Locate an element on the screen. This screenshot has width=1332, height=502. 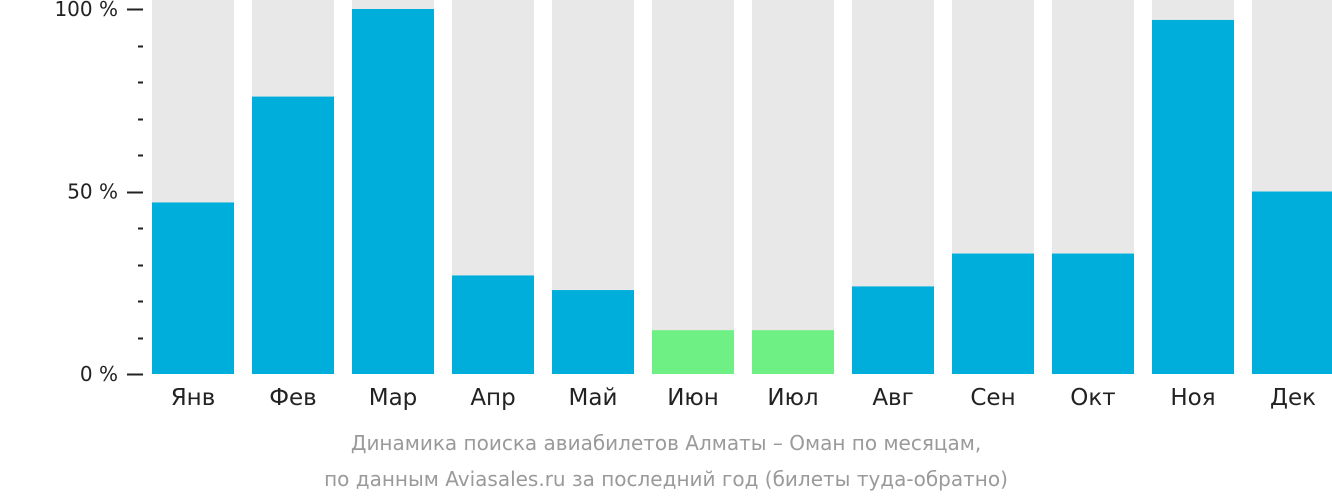
y-axis: 0 % 50 % 100 % is located at coordinates (98, 193).